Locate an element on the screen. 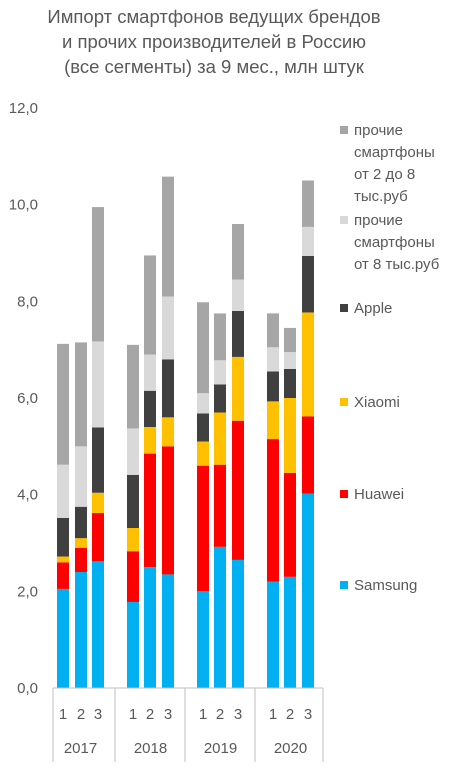 This screenshot has width=466, height=771. legend-label: прочие смартфоны от 8 тыс.руб is located at coordinates (397, 242).